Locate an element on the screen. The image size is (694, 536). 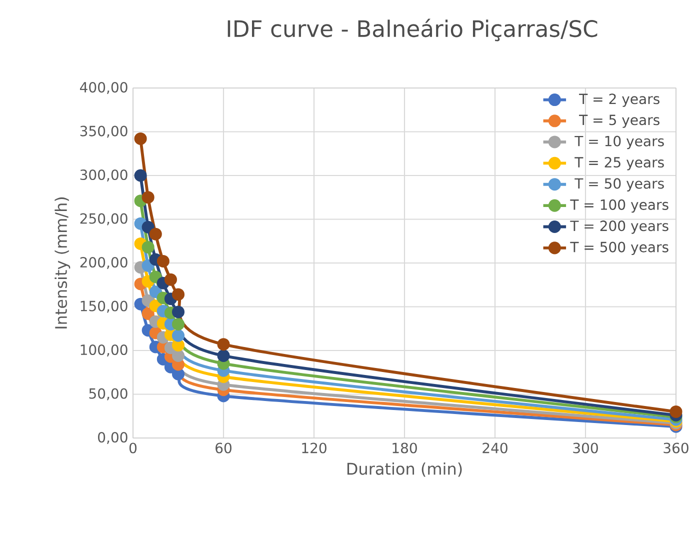
x-tick-label: 180 is located at coordinates (404, 448).